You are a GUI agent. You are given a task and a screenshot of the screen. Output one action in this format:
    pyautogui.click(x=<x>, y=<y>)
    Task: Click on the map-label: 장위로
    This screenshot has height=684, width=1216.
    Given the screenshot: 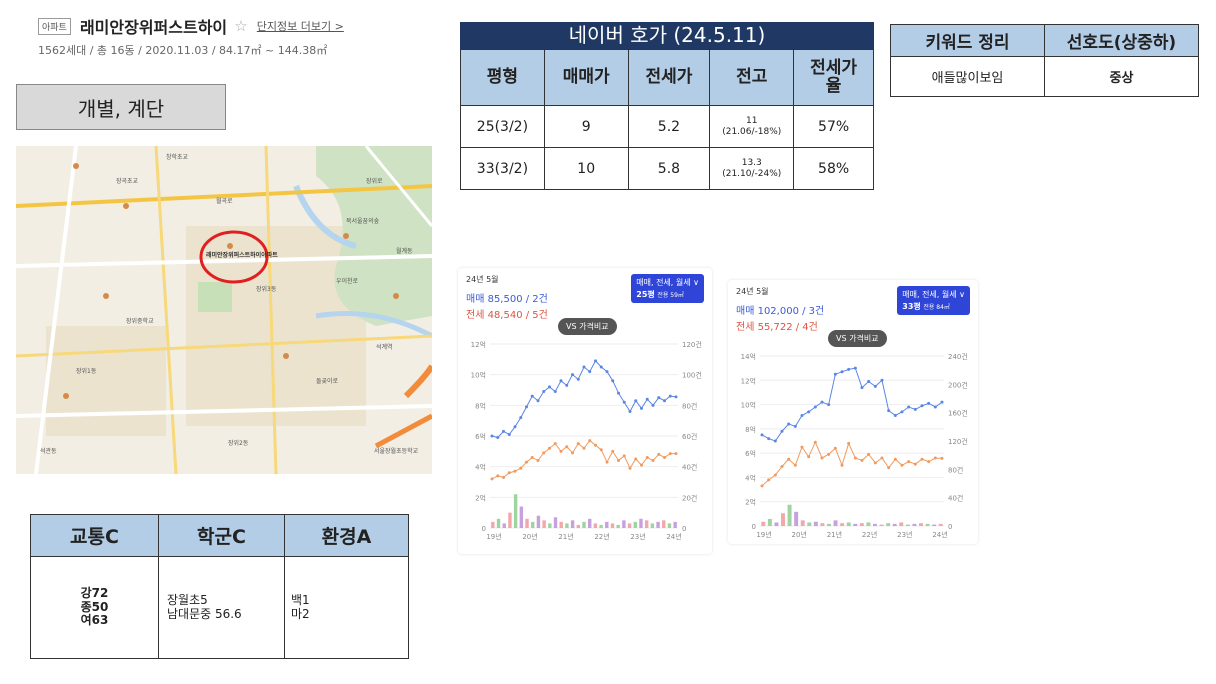 What is the action you would take?
    pyautogui.click(x=374, y=181)
    